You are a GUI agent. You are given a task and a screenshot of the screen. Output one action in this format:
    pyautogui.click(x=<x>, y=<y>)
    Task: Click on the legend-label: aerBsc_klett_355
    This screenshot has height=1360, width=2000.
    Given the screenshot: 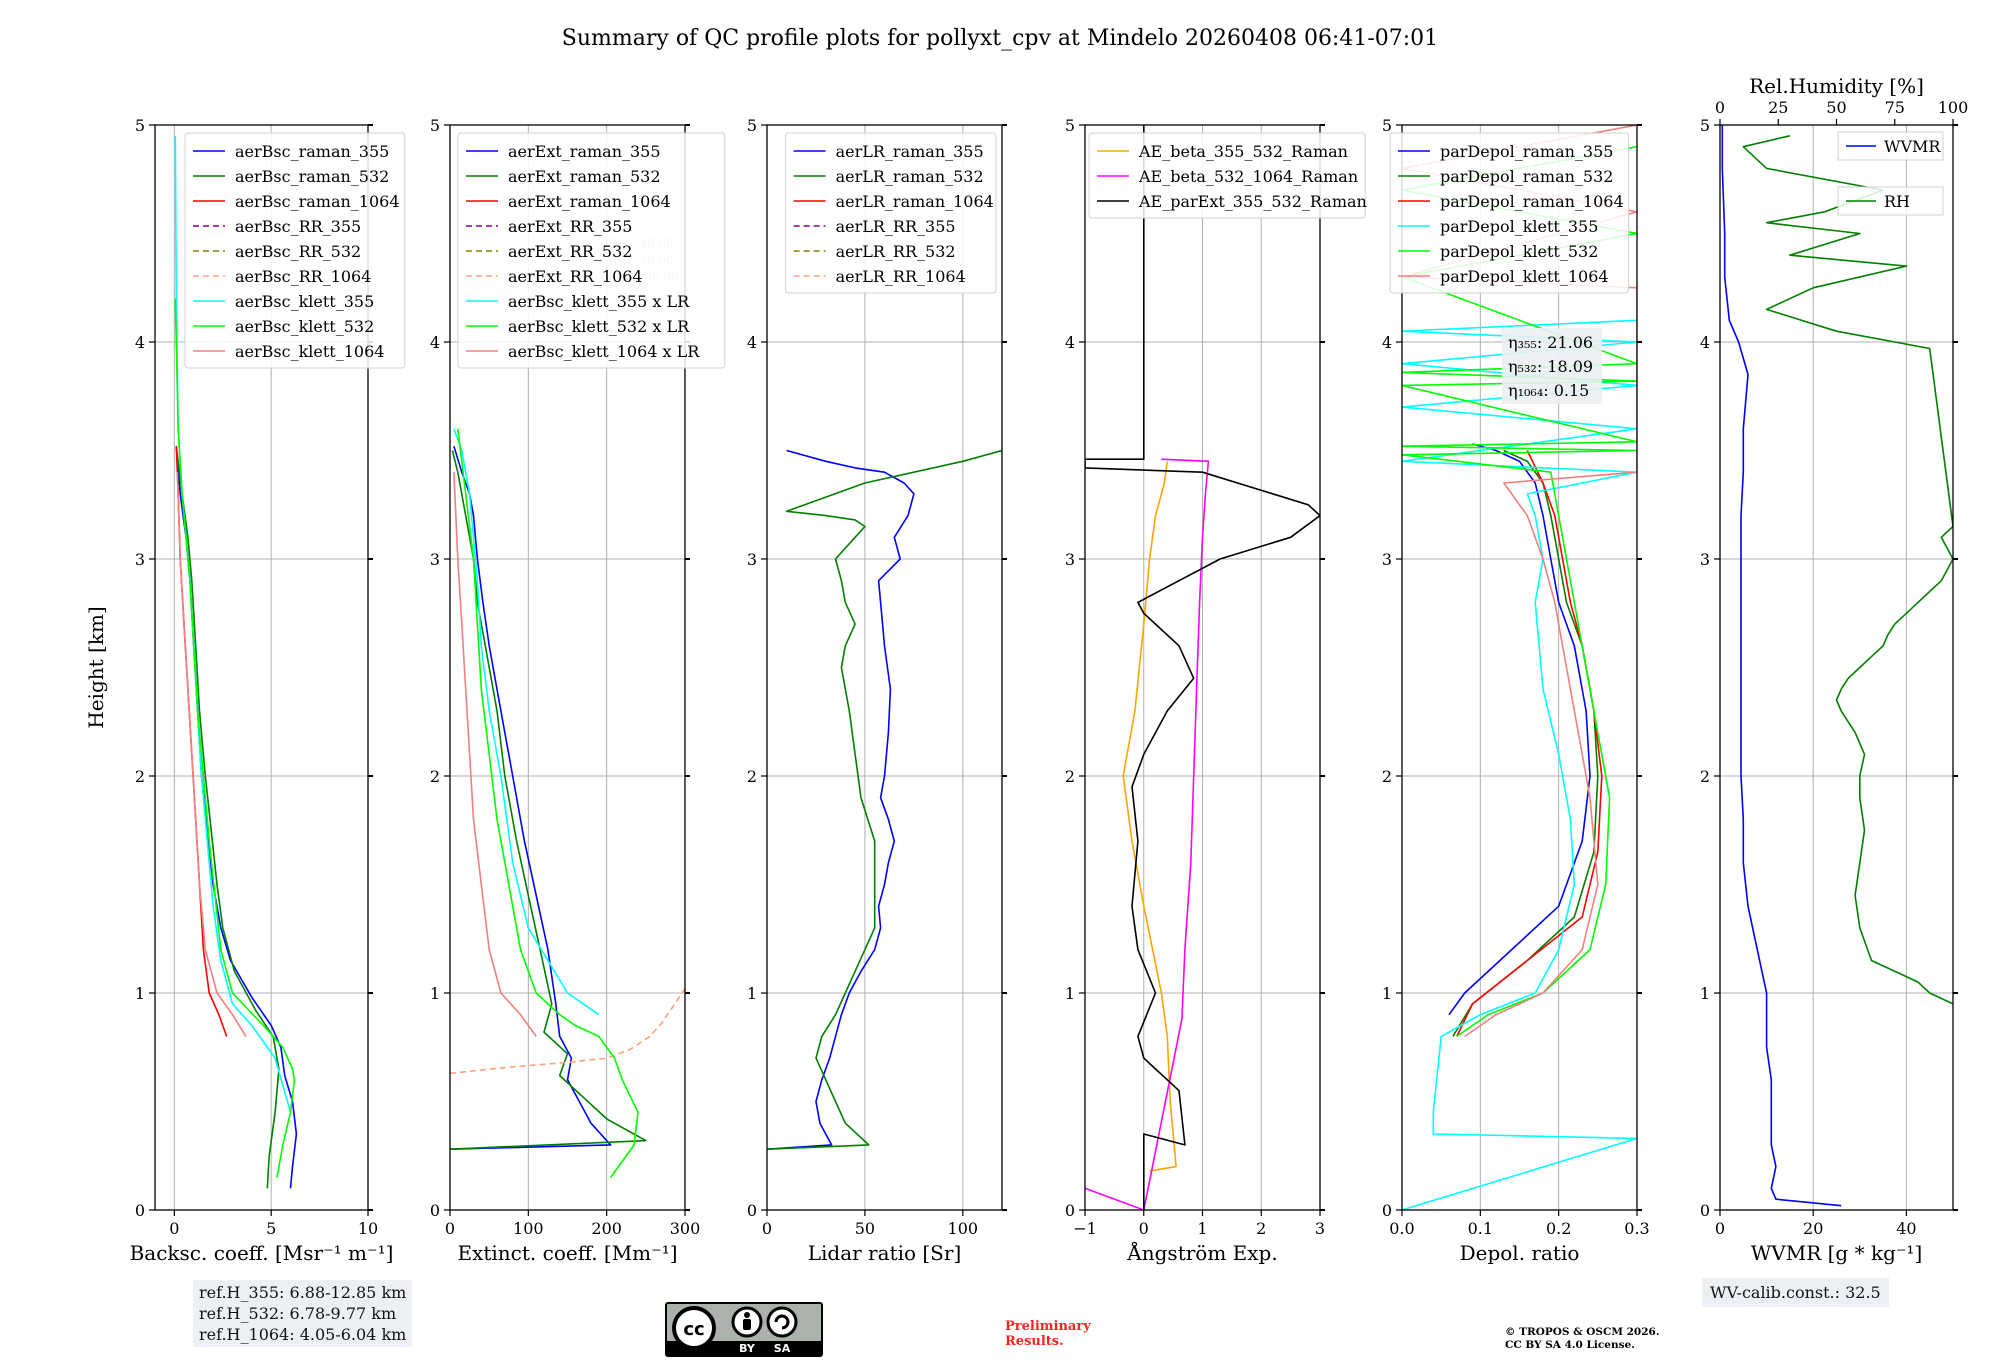 What is the action you would take?
    pyautogui.click(x=304, y=301)
    